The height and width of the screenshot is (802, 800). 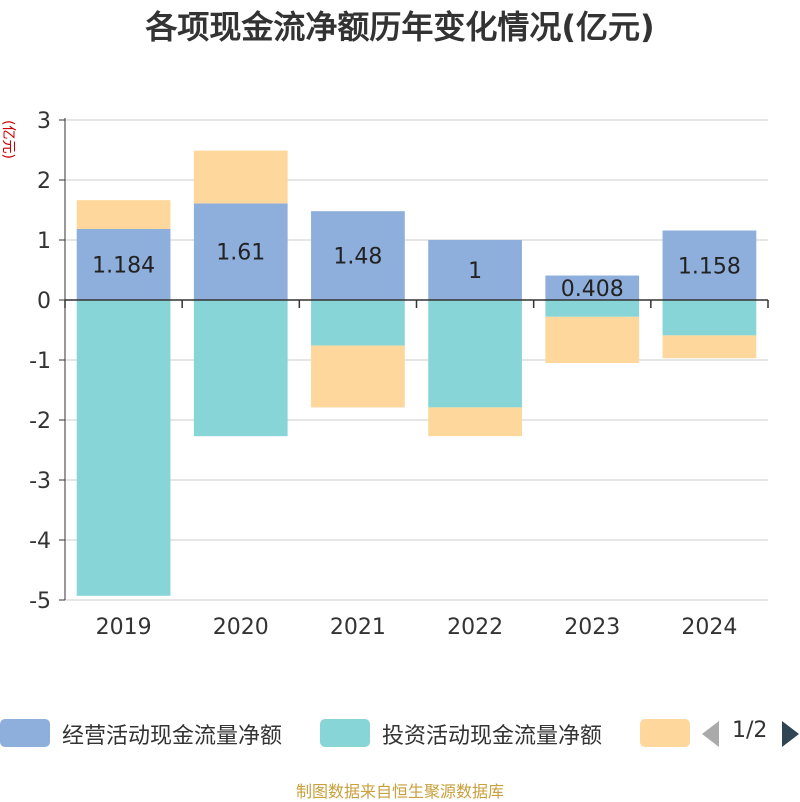 I want to click on data-label: 1.184, so click(x=123, y=265).